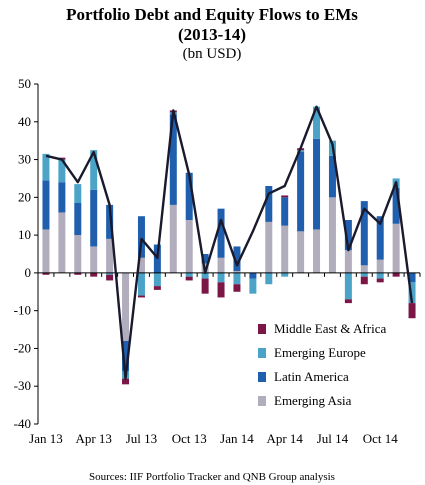 This screenshot has height=485, width=425. Describe the element at coordinates (262, 329) in the screenshot. I see `legend-swatch-middle-east-africa` at that location.